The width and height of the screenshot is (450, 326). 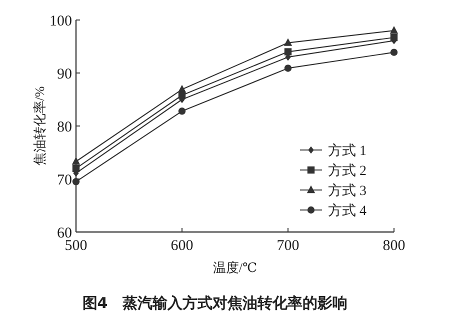 What do you see at coordinates (61, 21) in the screenshot?
I see `y-tick-label: 100` at bounding box center [61, 21].